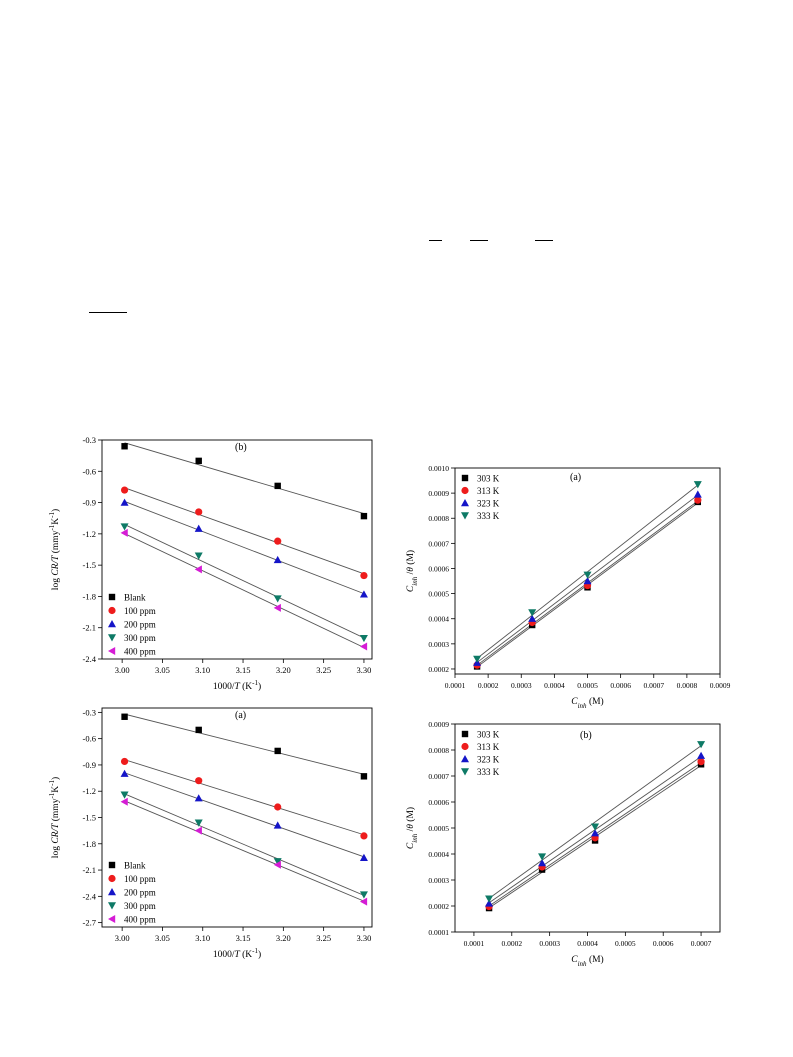 This screenshot has height=1057, width=793. What do you see at coordinates (364, 938) in the screenshot?
I see `x-tick-label: 3.30` at bounding box center [364, 938].